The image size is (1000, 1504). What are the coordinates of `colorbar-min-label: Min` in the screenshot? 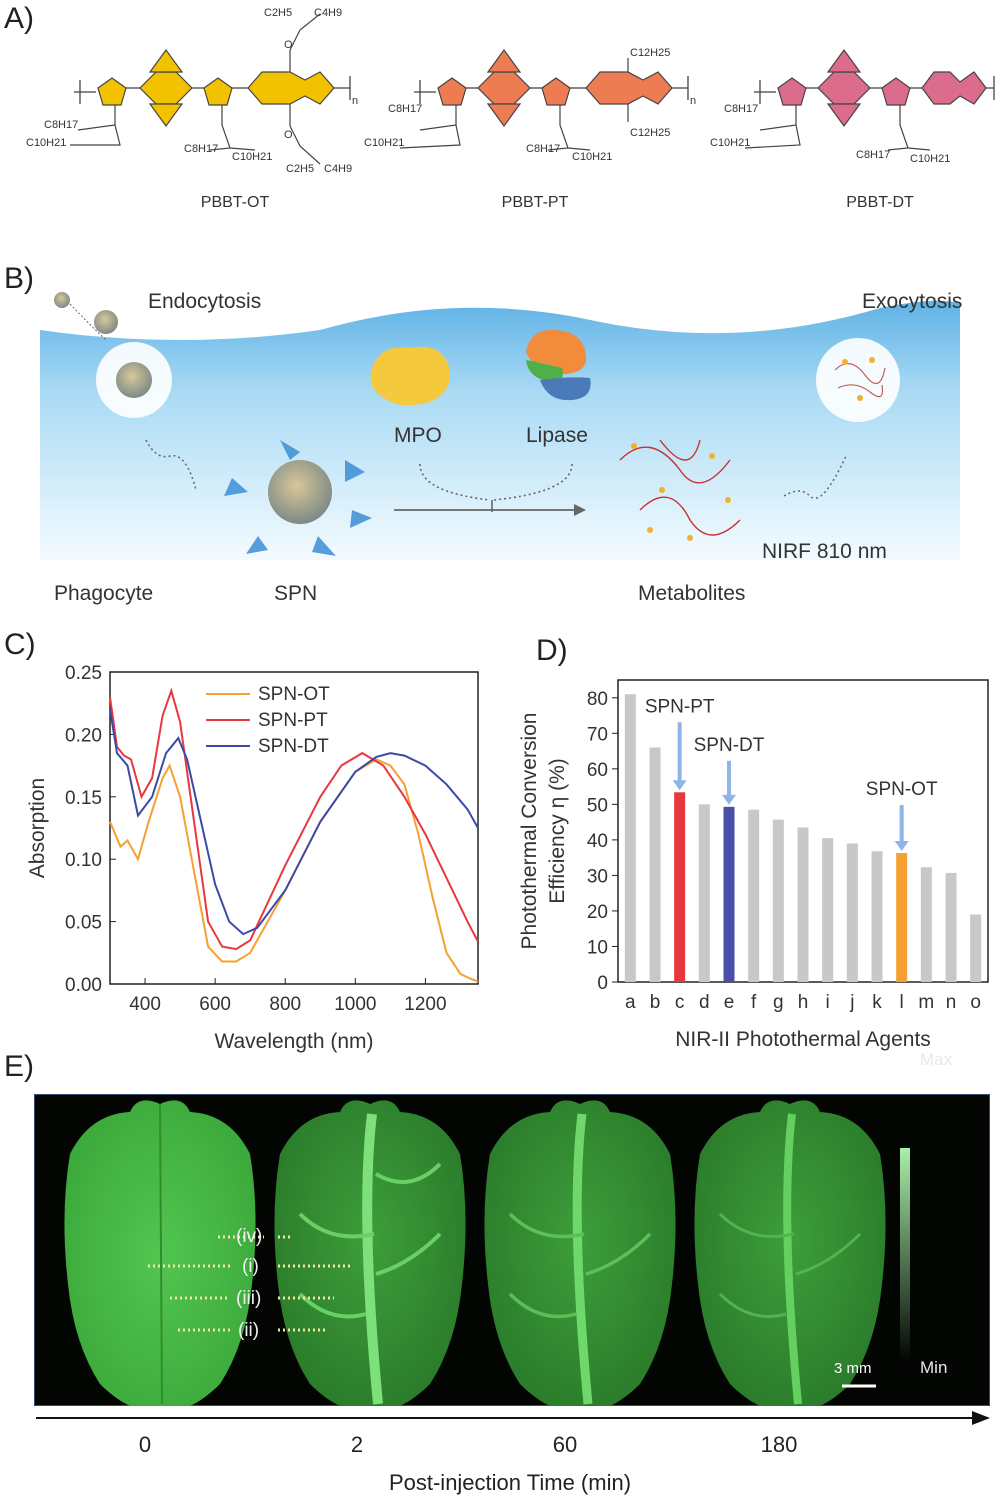 It's located at (934, 1367).